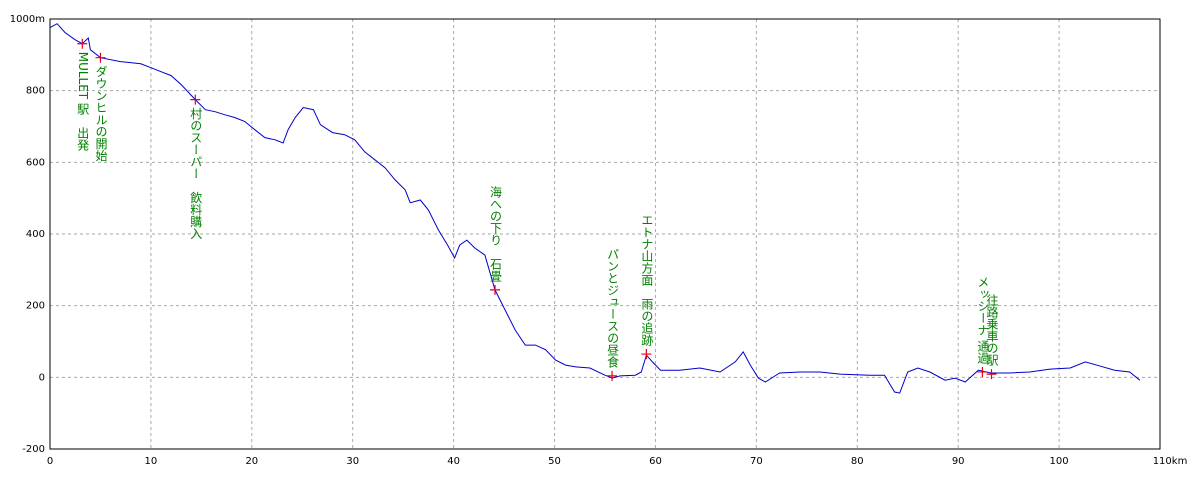 The image size is (1200, 480). I want to click on y-tick-label: 1000m, so click(27, 19).